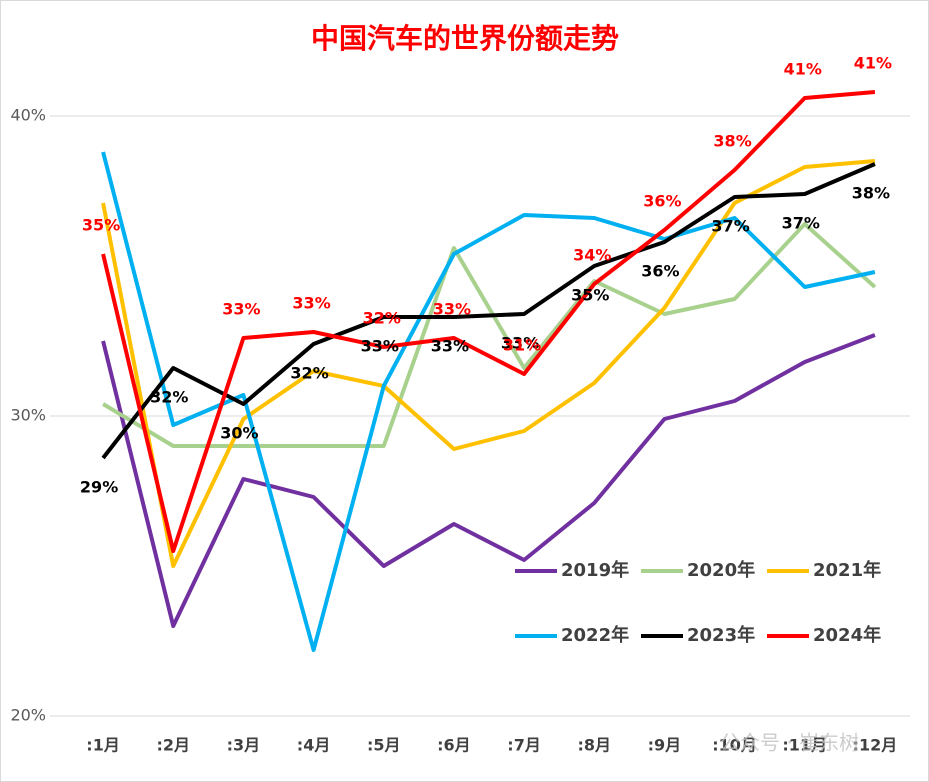 Image resolution: width=929 pixels, height=782 pixels. What do you see at coordinates (594, 745) in the screenshot?
I see `x-tick-label: :8月` at bounding box center [594, 745].